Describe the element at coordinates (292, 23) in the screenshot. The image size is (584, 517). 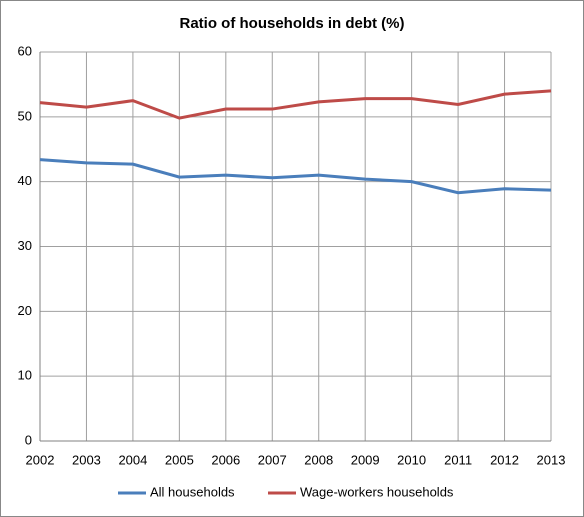
I see `chart-title: Ratio of households in debt (%)` at that location.